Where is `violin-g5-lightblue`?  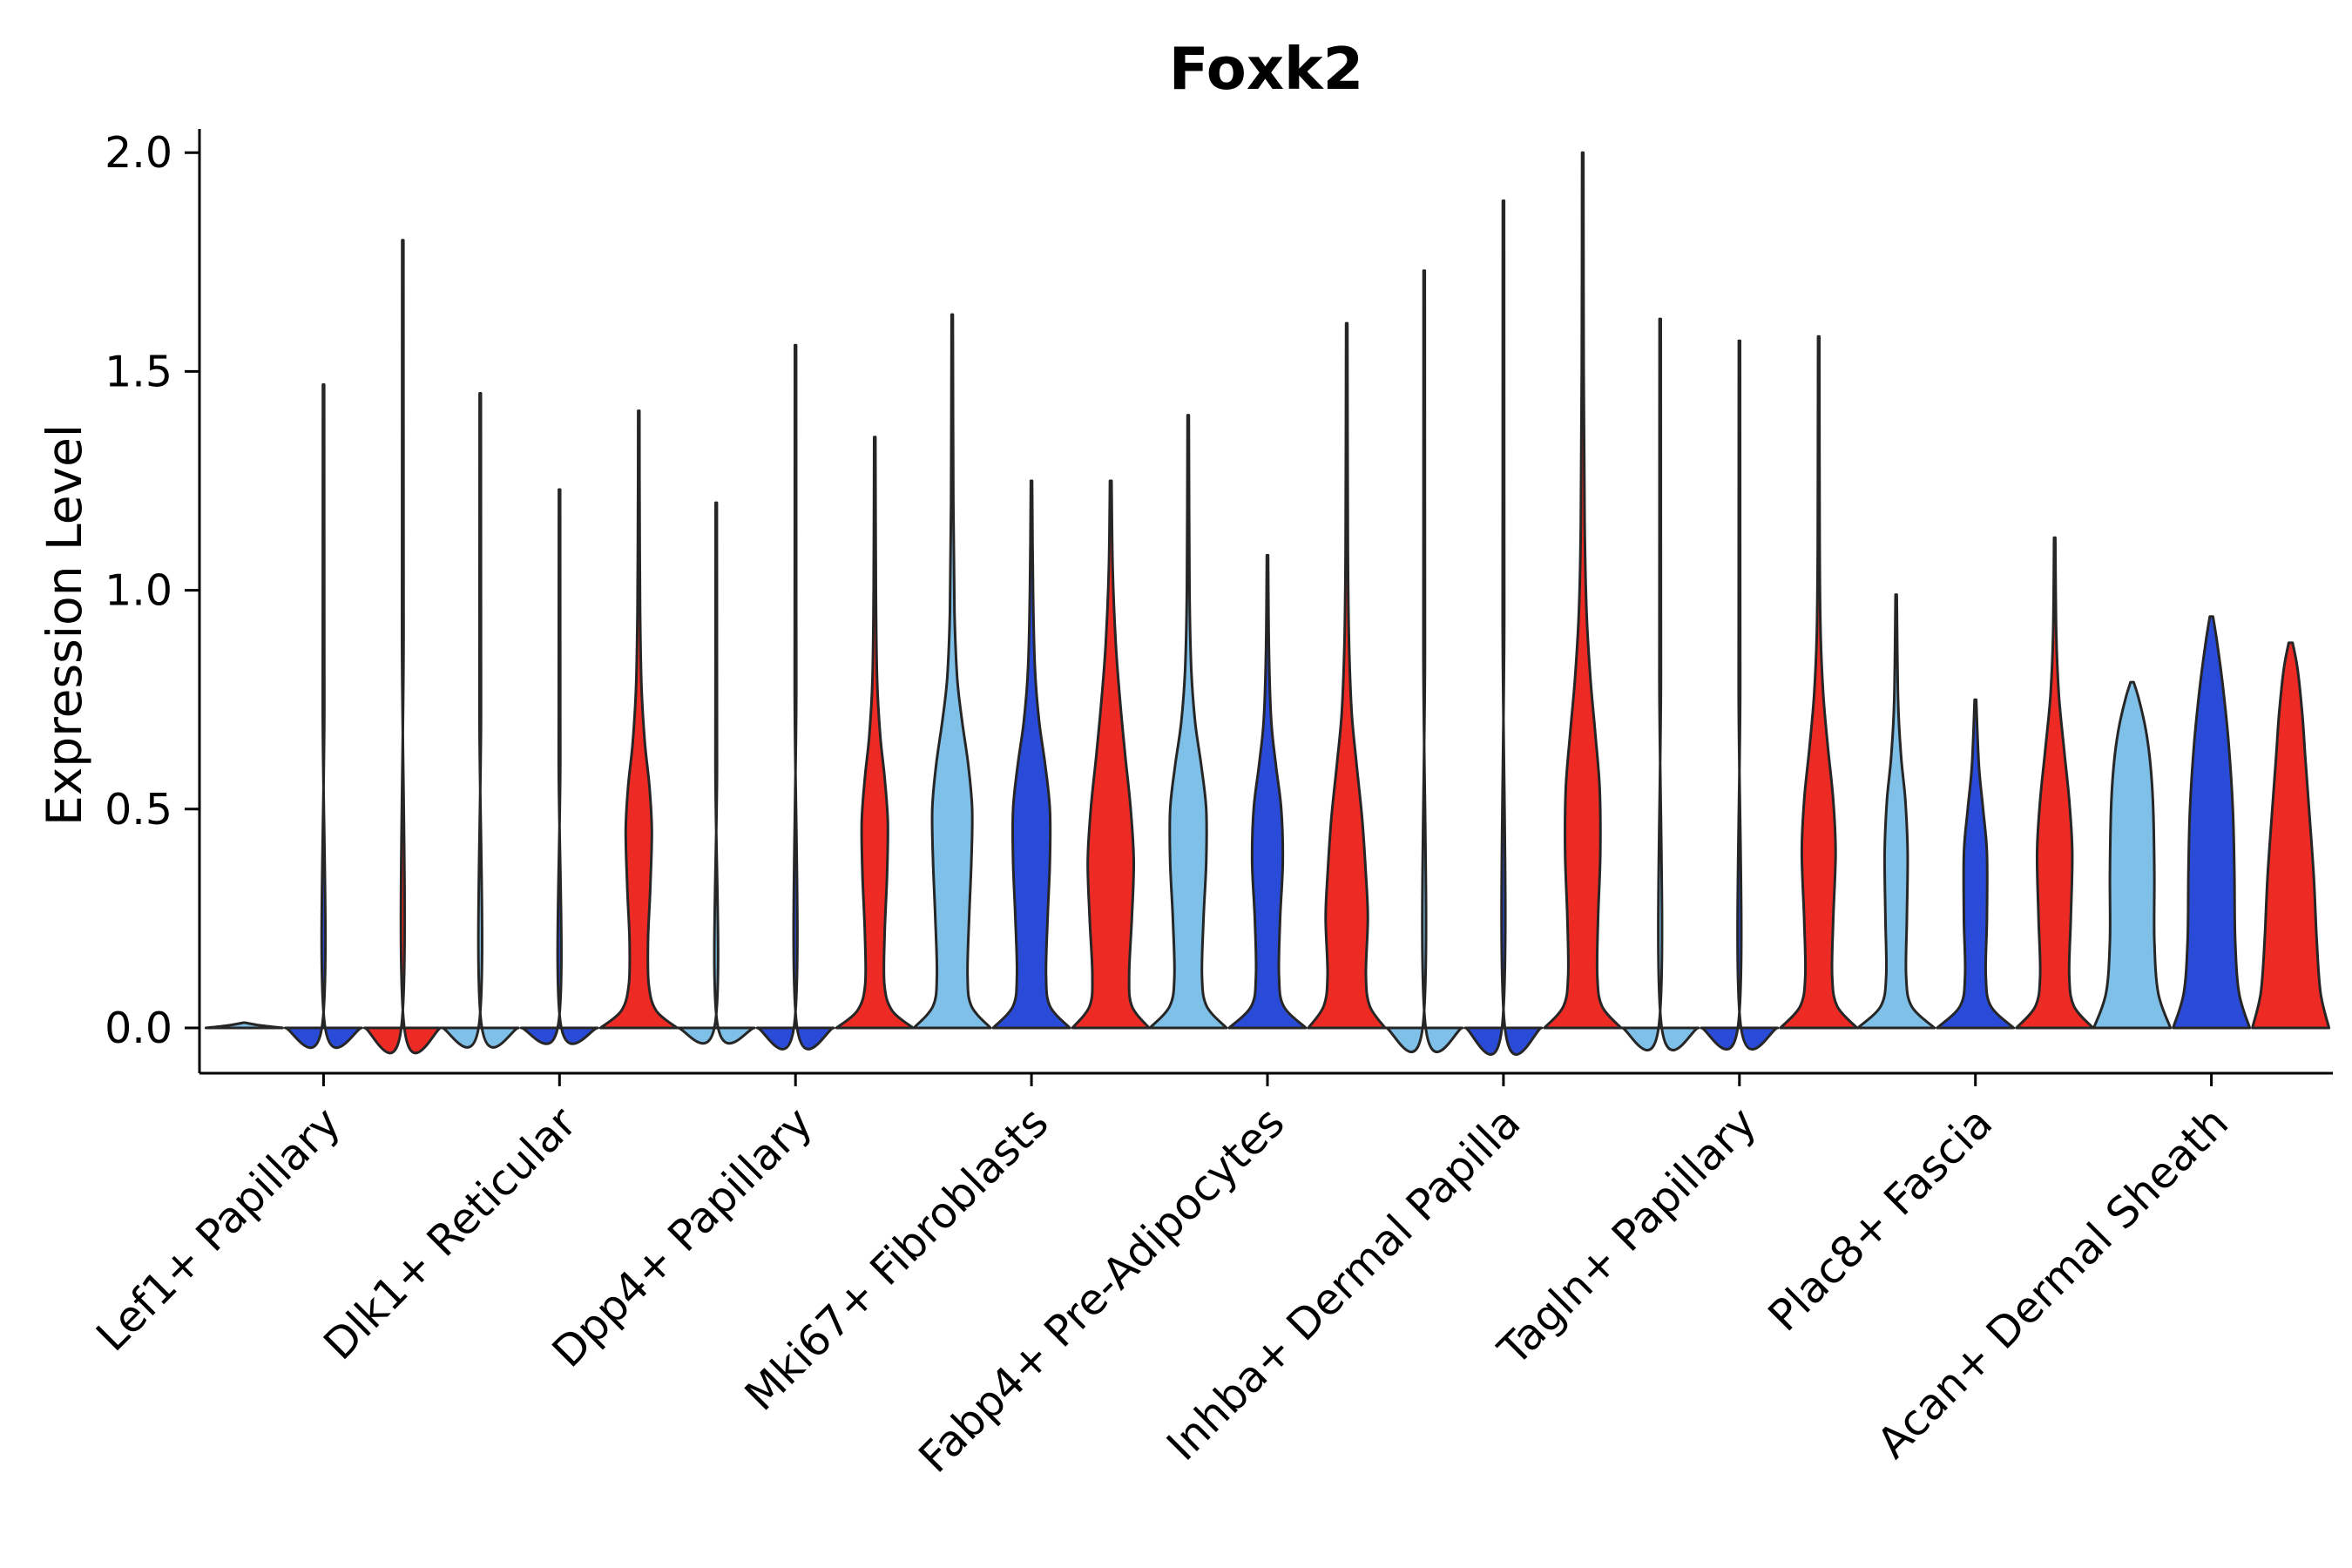 violin-g5-lightblue is located at coordinates (1188, 722).